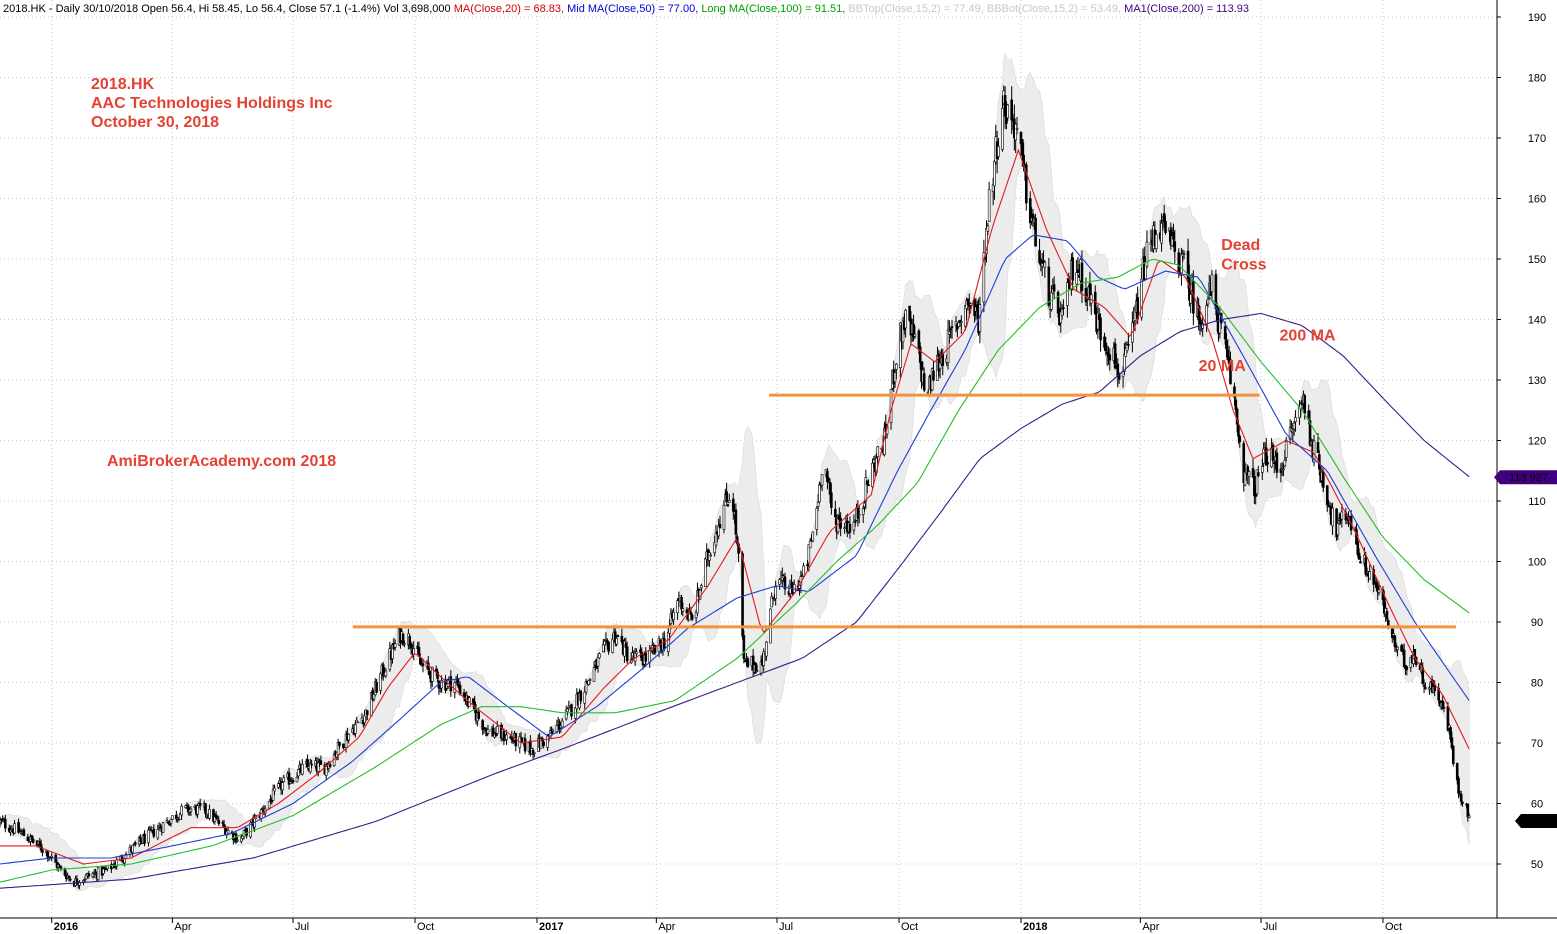  What do you see at coordinates (1537, 684) in the screenshot?
I see `y-tick-label: 80` at bounding box center [1537, 684].